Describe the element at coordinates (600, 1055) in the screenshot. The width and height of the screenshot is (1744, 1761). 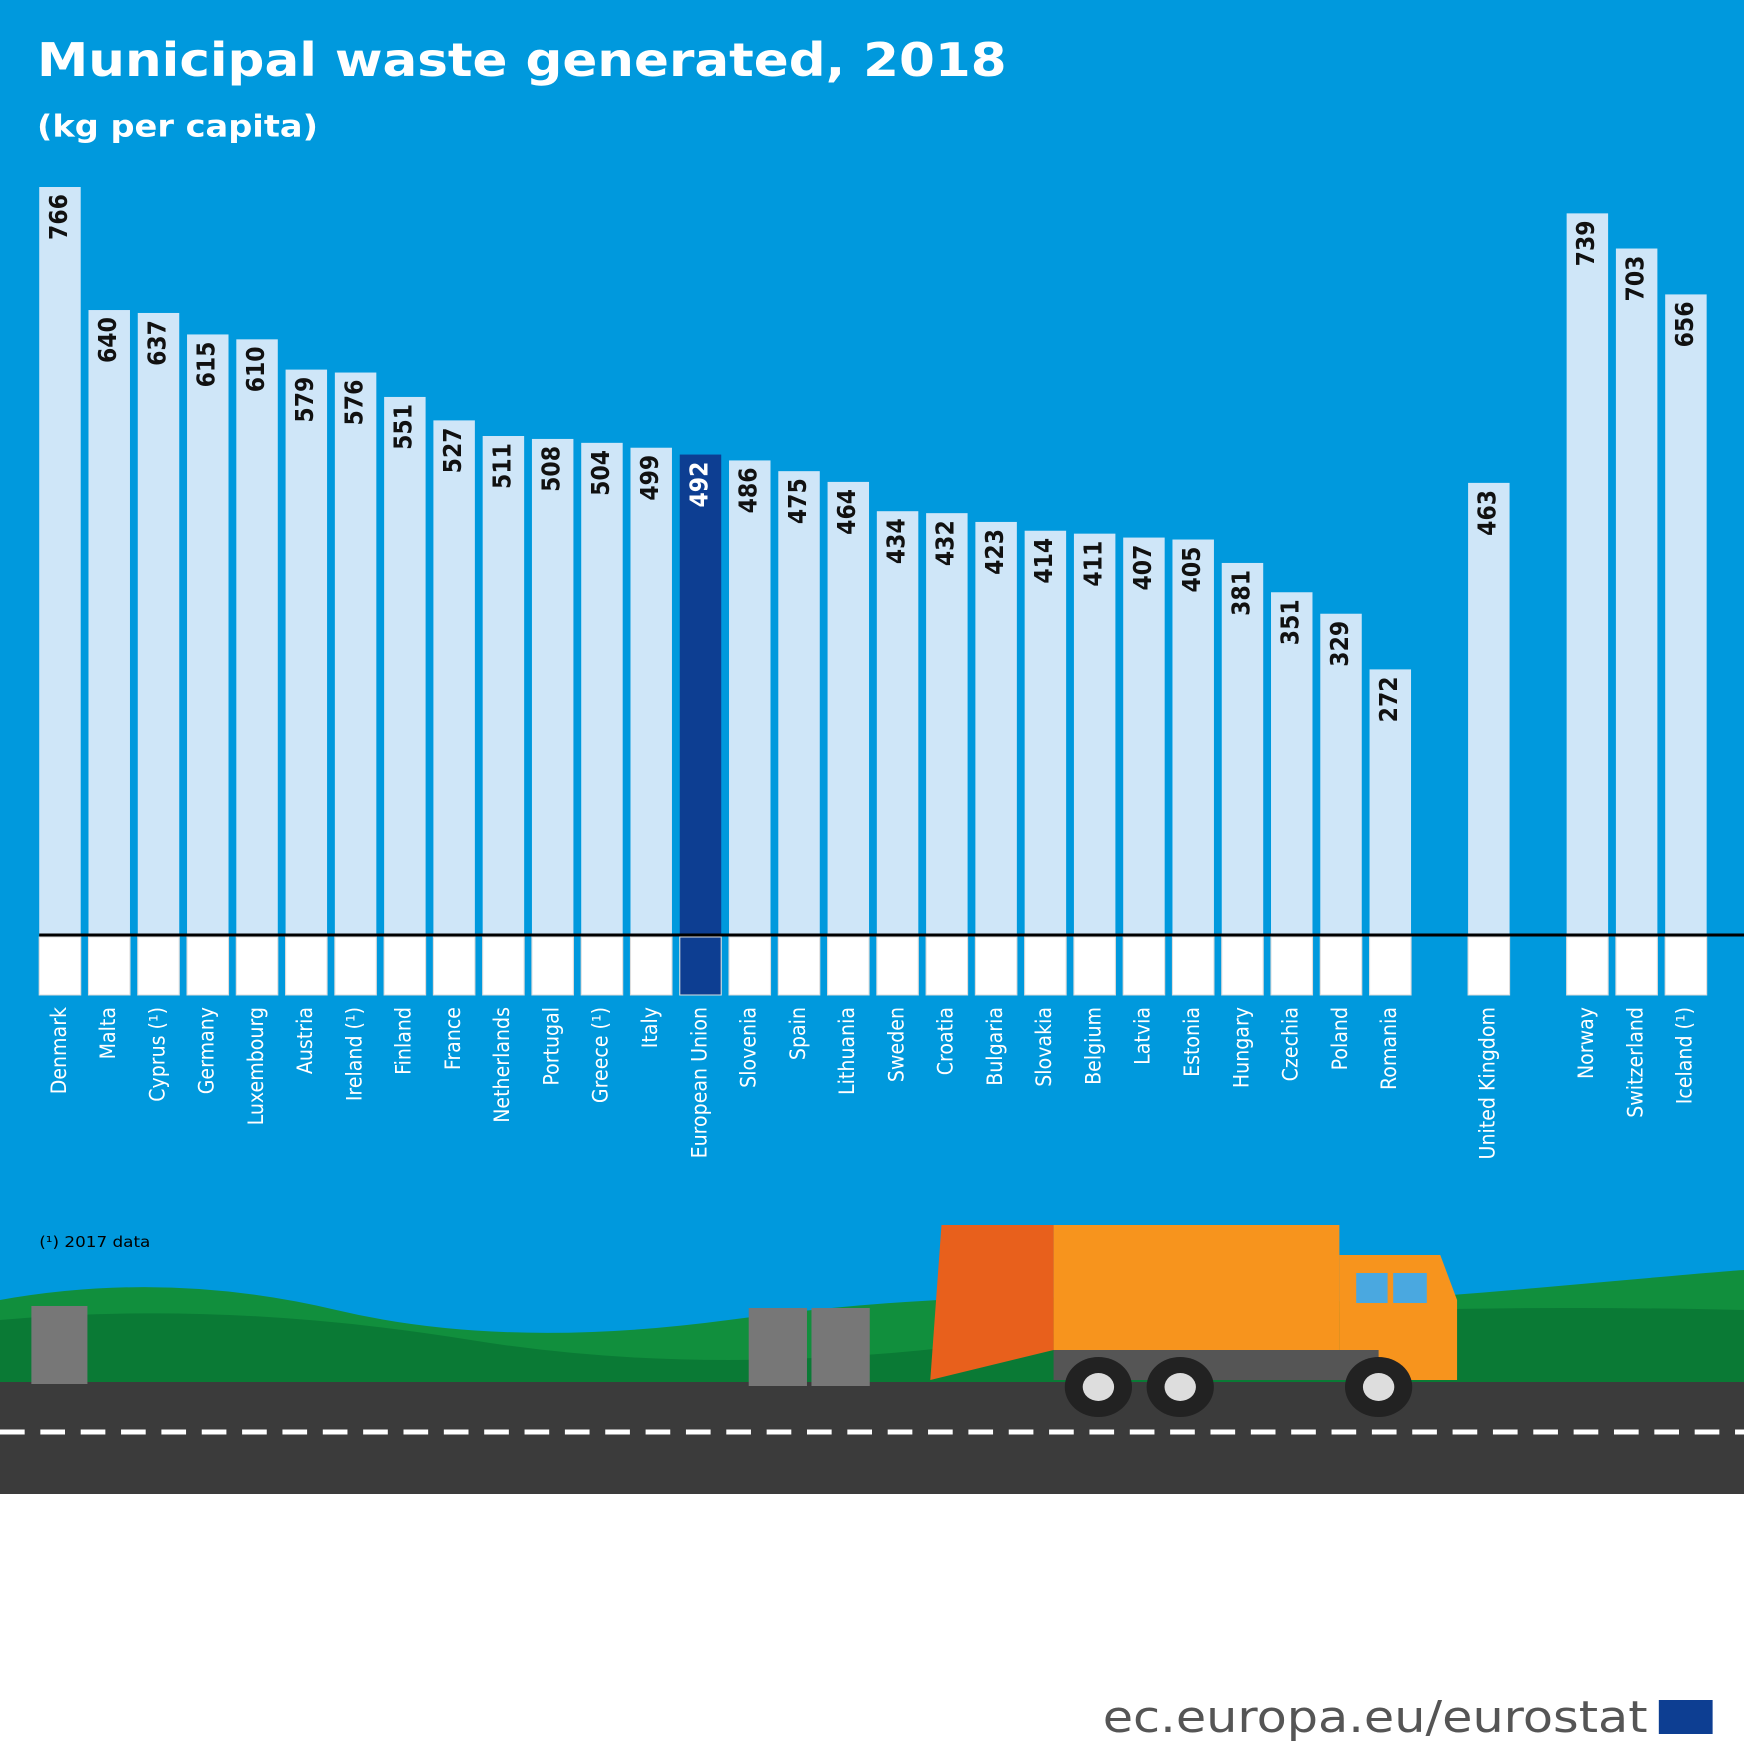
I see `x-tick-label: Greece (¹)` at that location.